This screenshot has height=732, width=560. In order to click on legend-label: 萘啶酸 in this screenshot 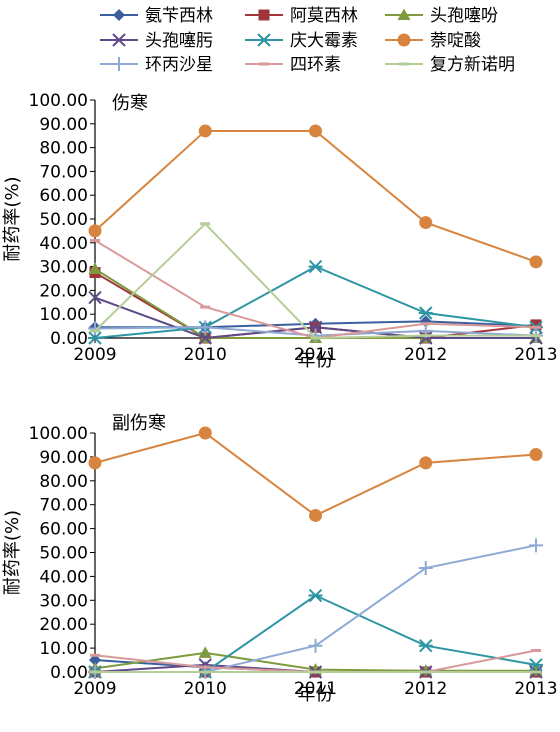, I will do `click(455, 41)`.